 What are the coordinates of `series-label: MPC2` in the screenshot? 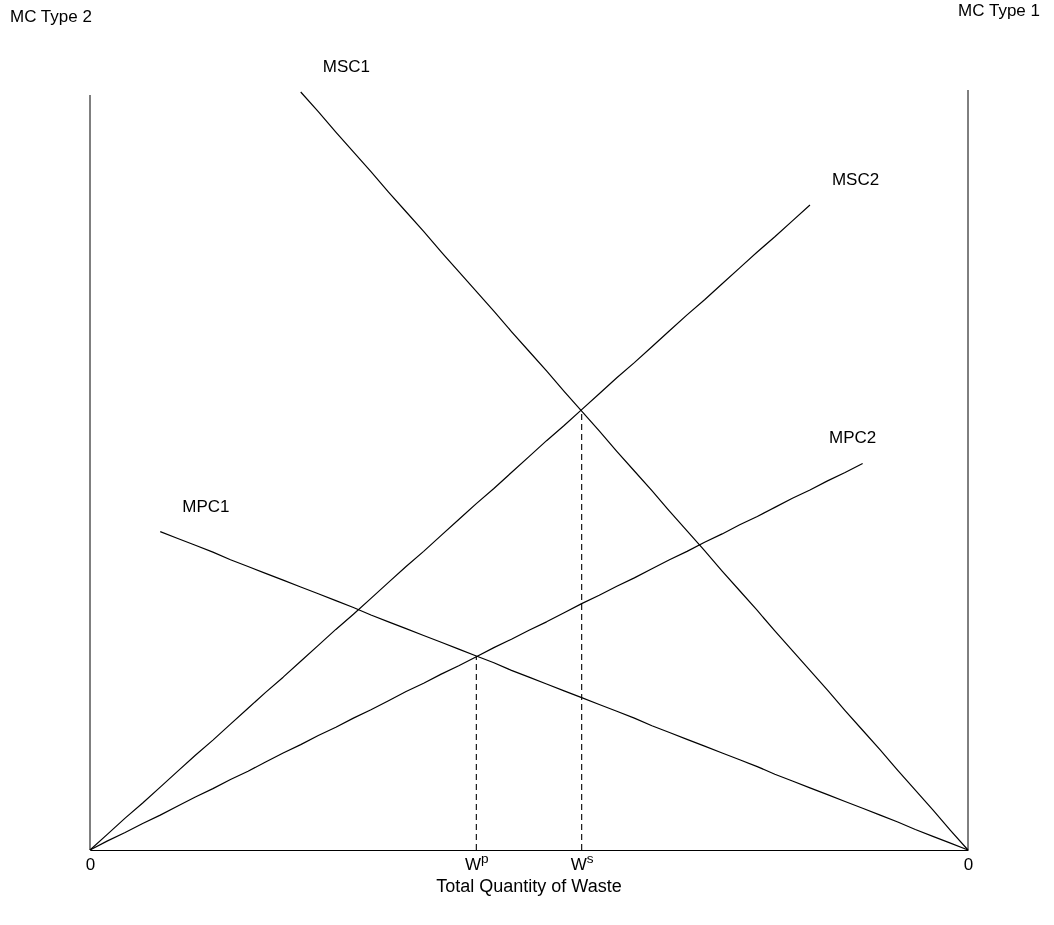 It's located at (853, 438).